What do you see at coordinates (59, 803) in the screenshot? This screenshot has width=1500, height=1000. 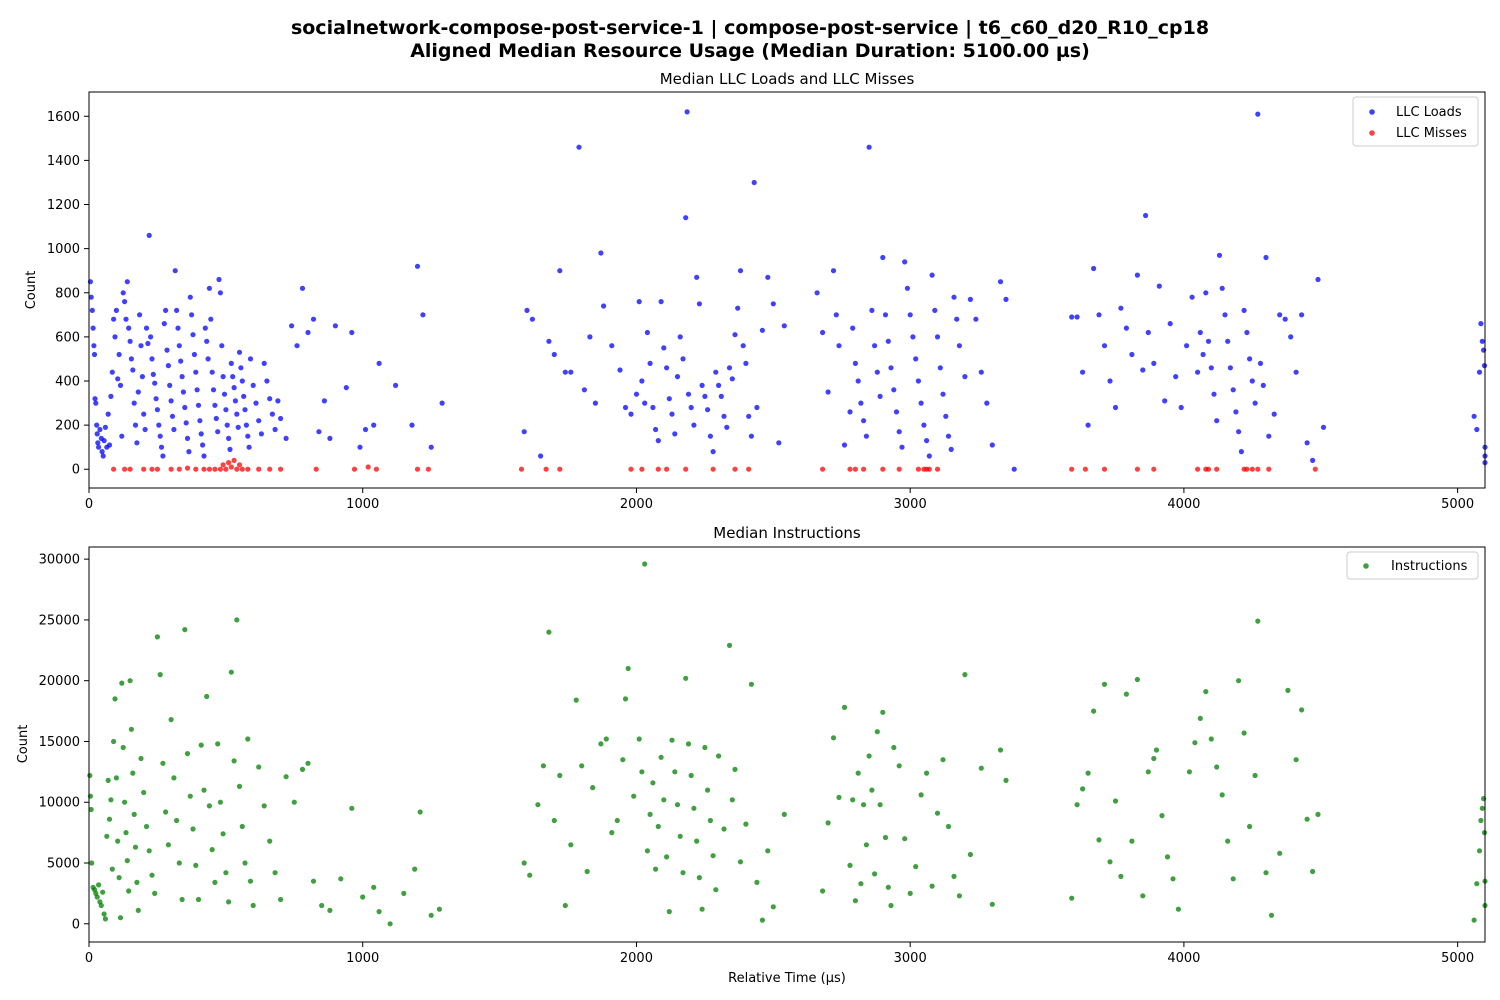 I see `instructions-y-tick-label: 10000` at bounding box center [59, 803].